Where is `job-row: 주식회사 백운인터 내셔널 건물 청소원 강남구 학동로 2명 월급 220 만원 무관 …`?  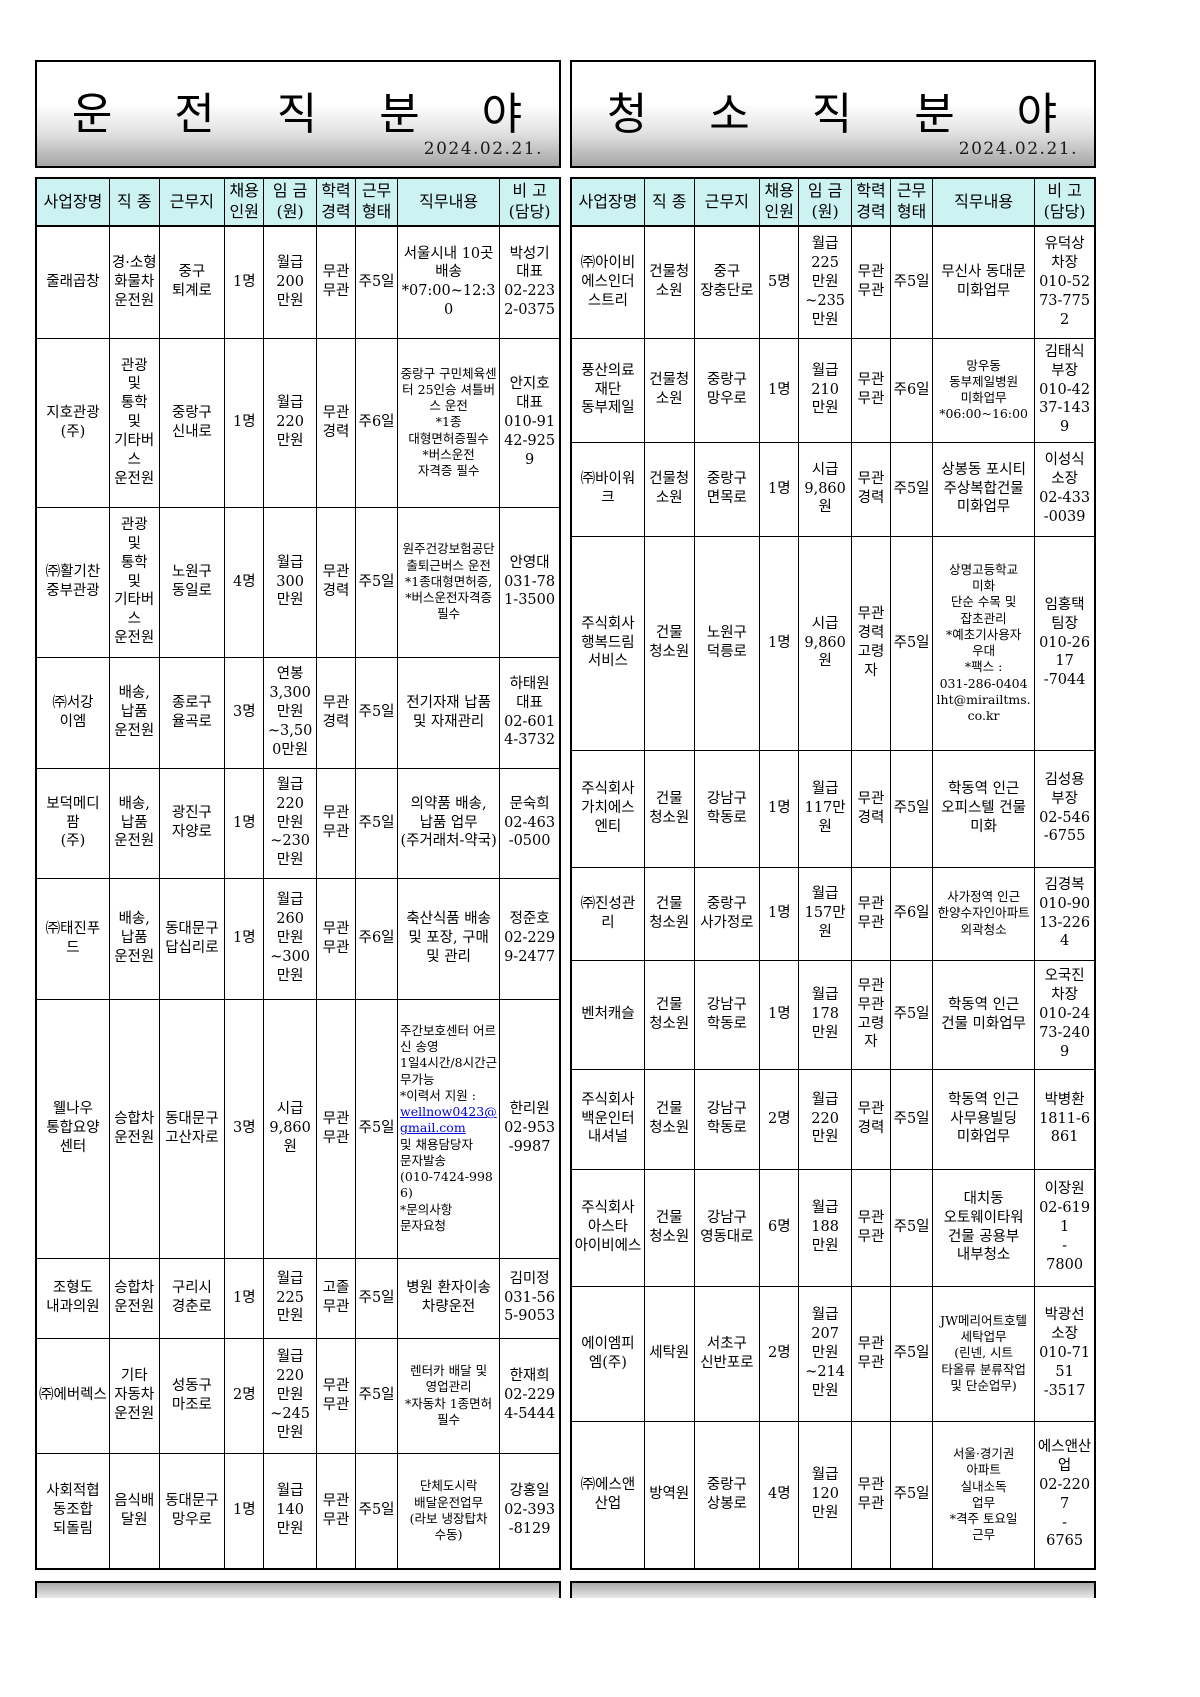 job-row: 주식회사 백운인터 내셔널 건물 청소원 강남구 학동로 2명 월급 220 만원 무관 … is located at coordinates (833, 1119).